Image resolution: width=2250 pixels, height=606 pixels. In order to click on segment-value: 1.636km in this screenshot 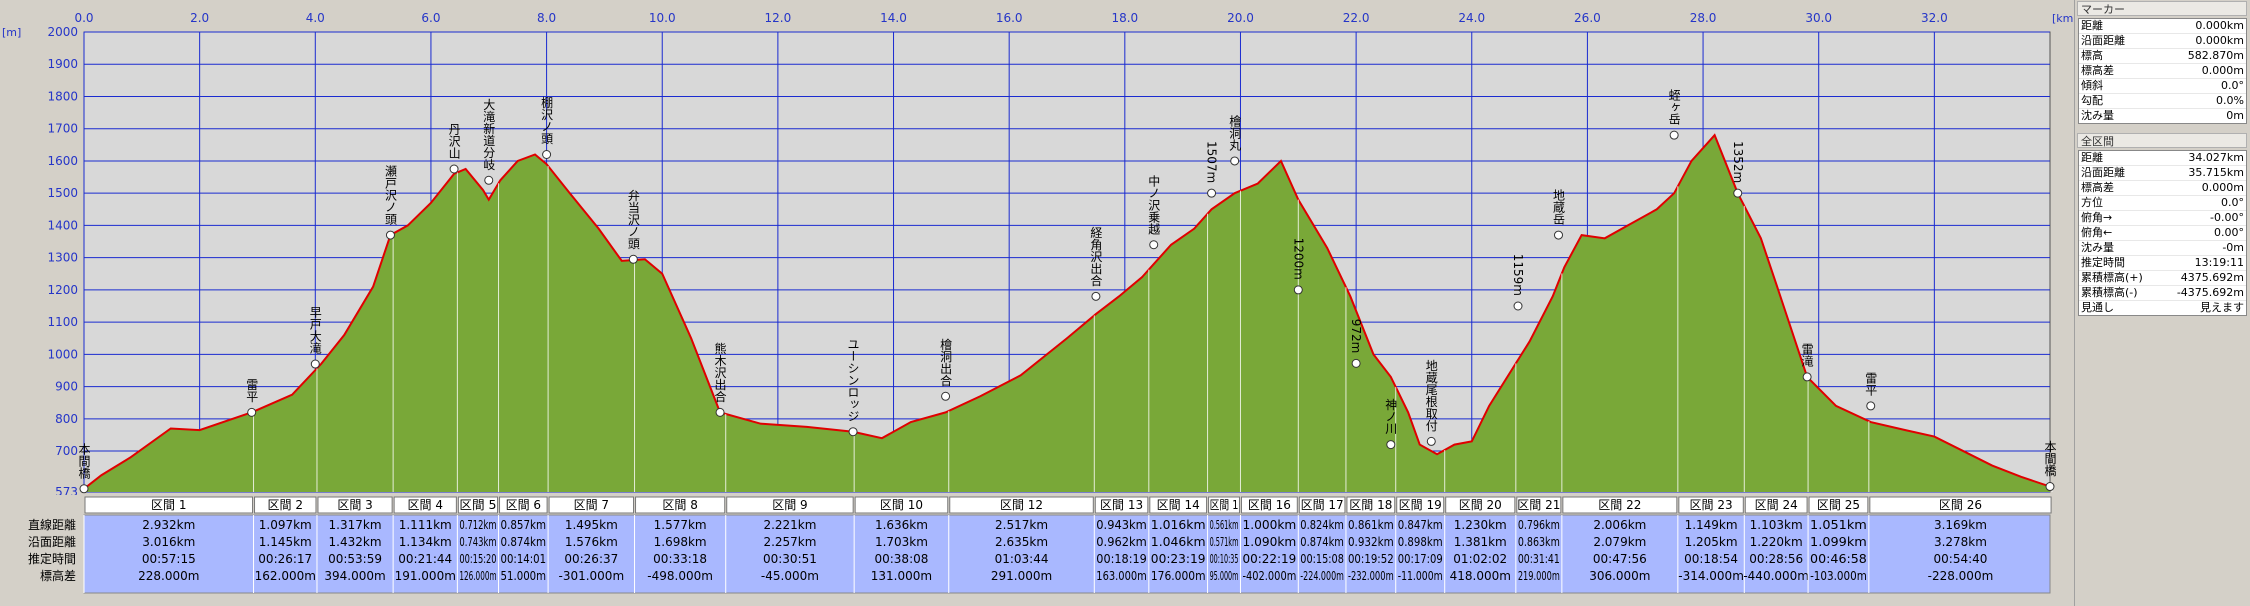, I will do `click(901, 525)`.